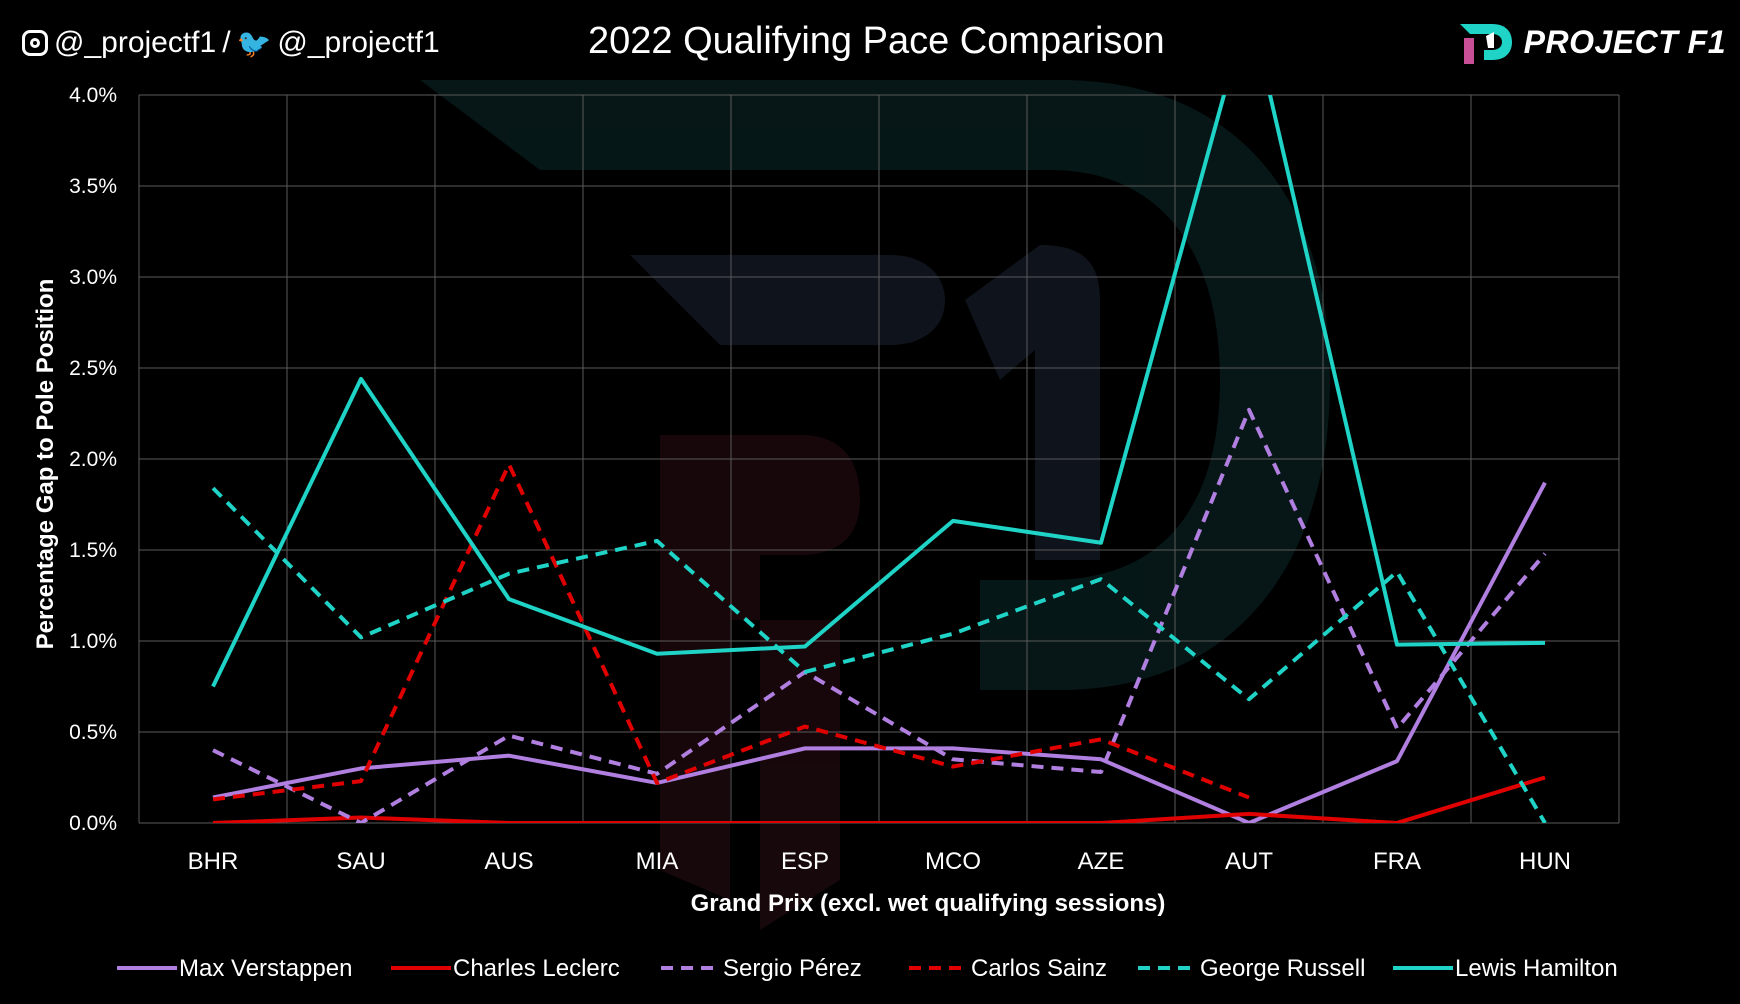 This screenshot has height=1004, width=1740. Describe the element at coordinates (93, 550) in the screenshot. I see `y-tick-label: 1.5%` at that location.